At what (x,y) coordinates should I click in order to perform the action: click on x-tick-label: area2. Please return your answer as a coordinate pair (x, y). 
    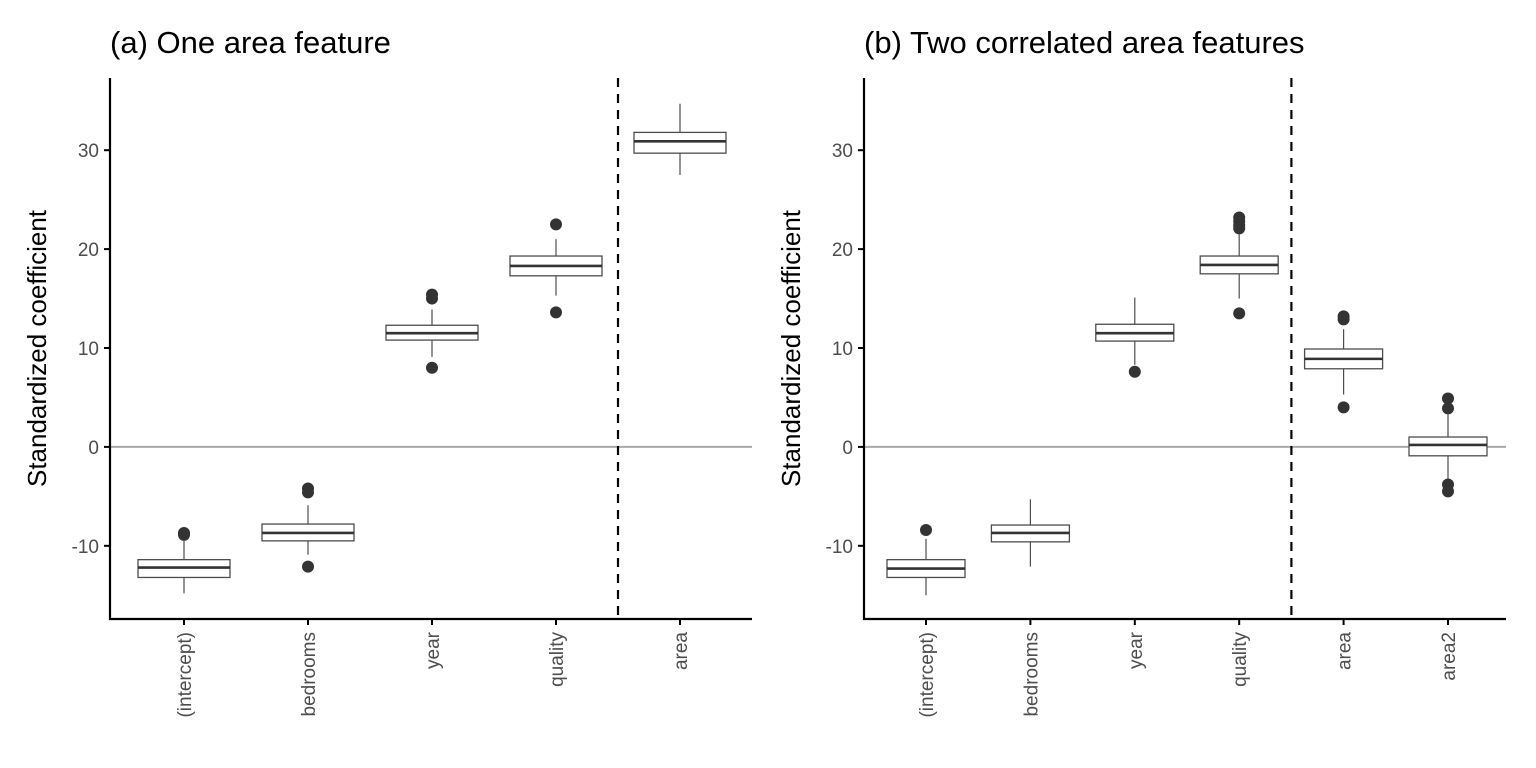
    Looking at the image, I should click on (1449, 656).